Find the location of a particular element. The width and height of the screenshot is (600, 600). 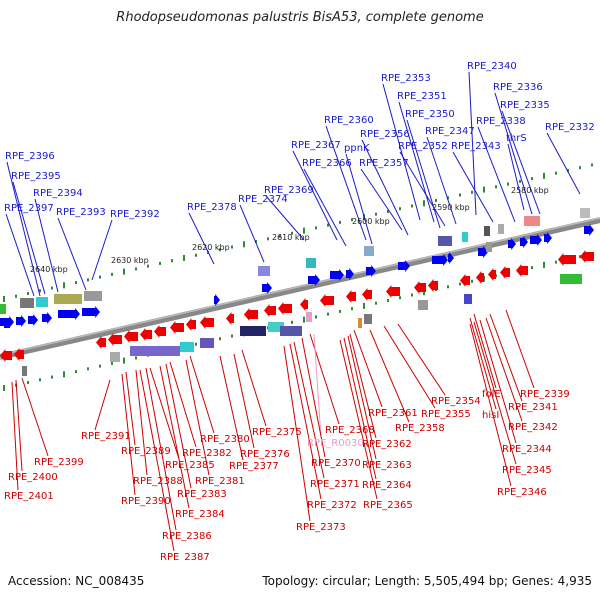

reverse-gene-label: RPE_2355 is located at coordinates (446, 414).